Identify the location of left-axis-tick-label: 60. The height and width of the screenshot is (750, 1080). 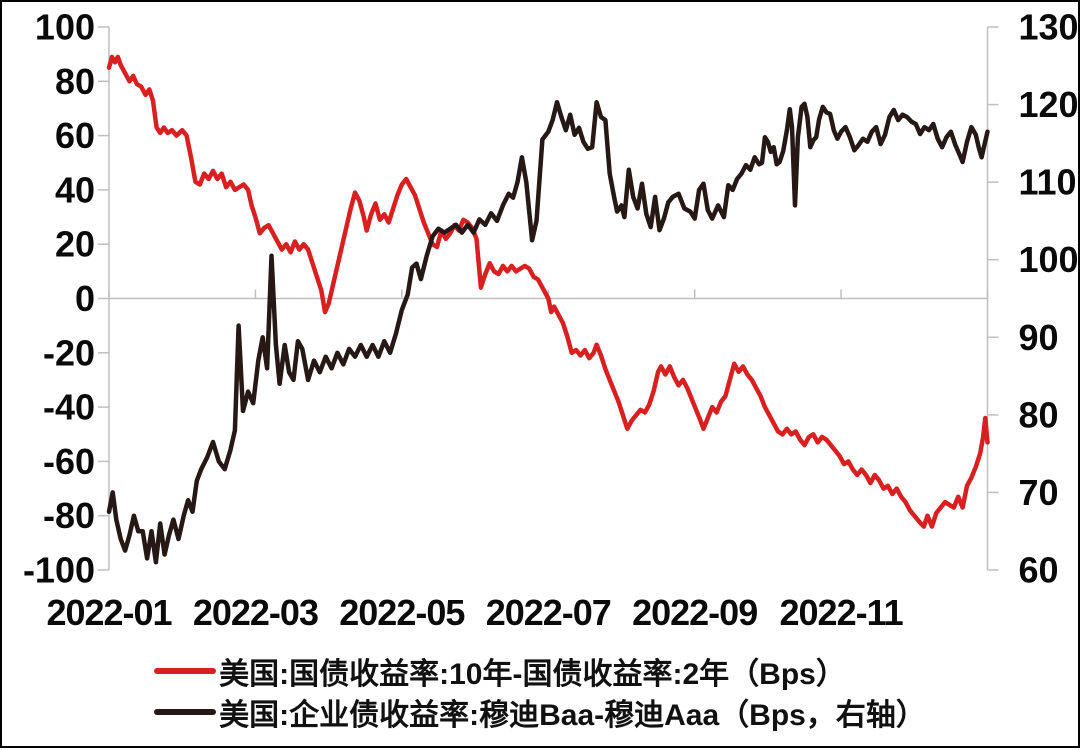
(75, 135).